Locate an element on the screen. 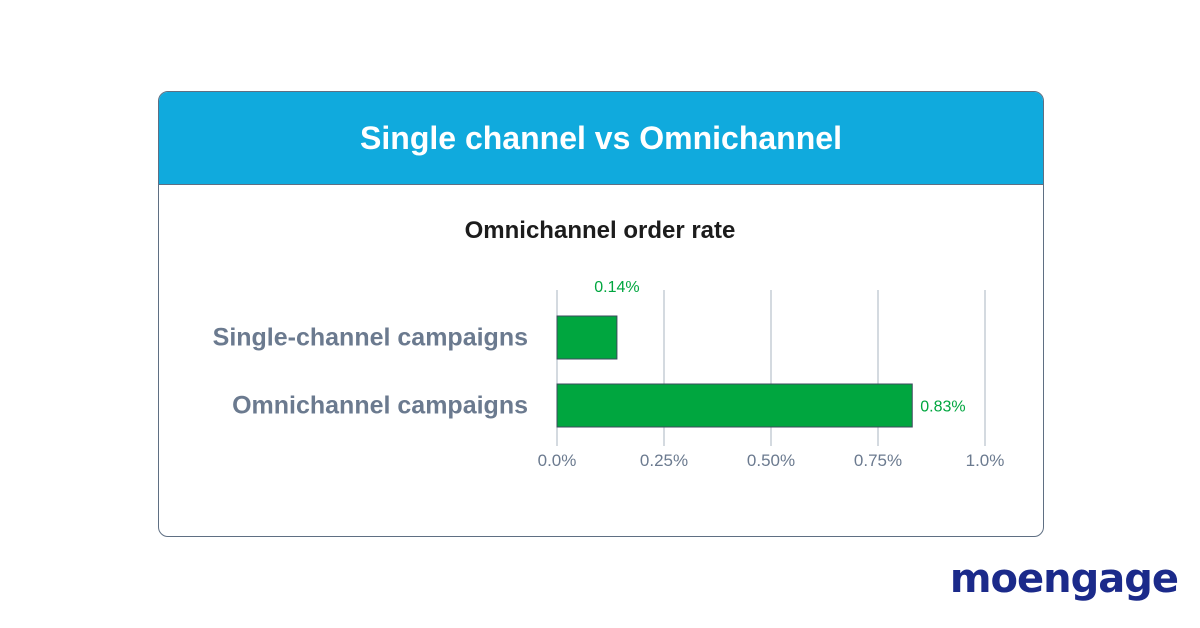  x-tick-label: 1.0% is located at coordinates (985, 460).